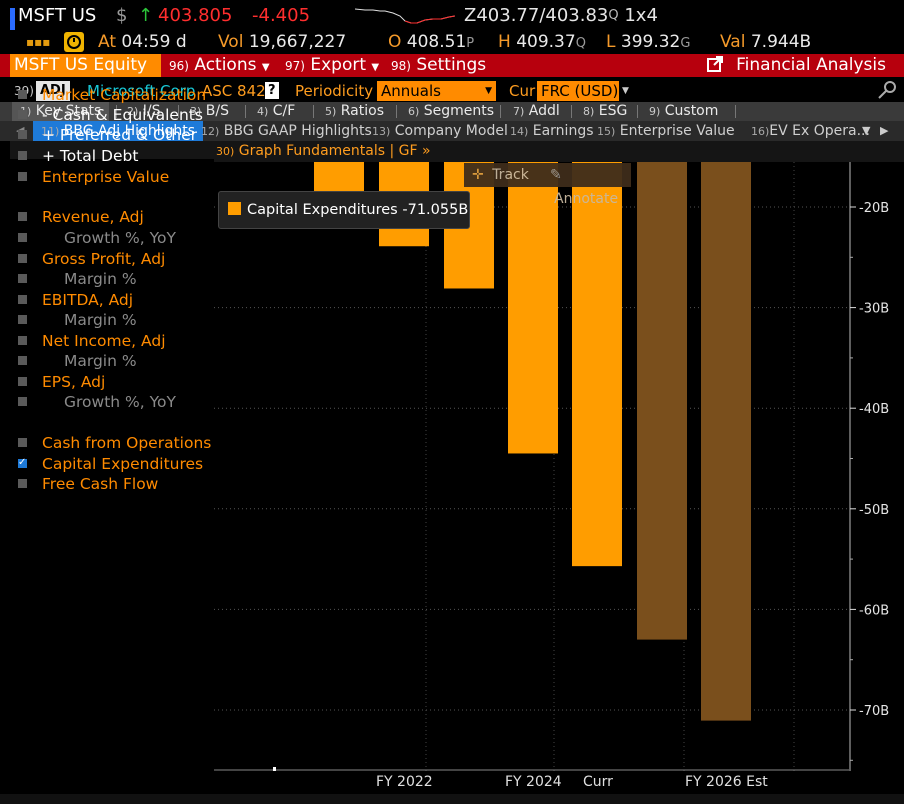 The image size is (904, 804). What do you see at coordinates (332, 65) in the screenshot?
I see `export-menu: 97) Export ▼` at bounding box center [332, 65].